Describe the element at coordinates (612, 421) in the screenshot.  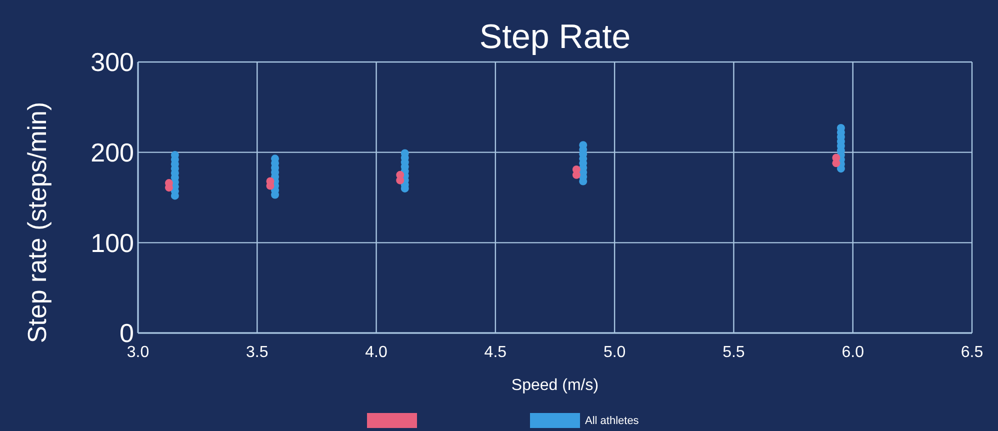
I see `legend-label: All athletes` at that location.